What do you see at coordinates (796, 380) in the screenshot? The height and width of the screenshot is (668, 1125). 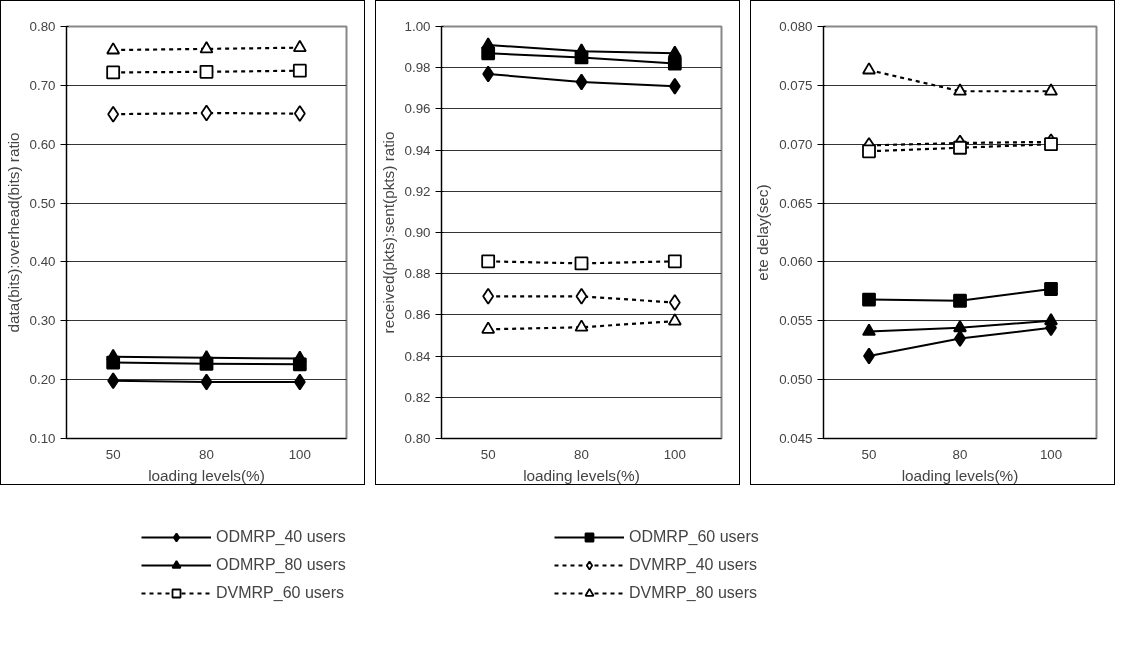 I see `y-tick-label: 0.050` at bounding box center [796, 380].